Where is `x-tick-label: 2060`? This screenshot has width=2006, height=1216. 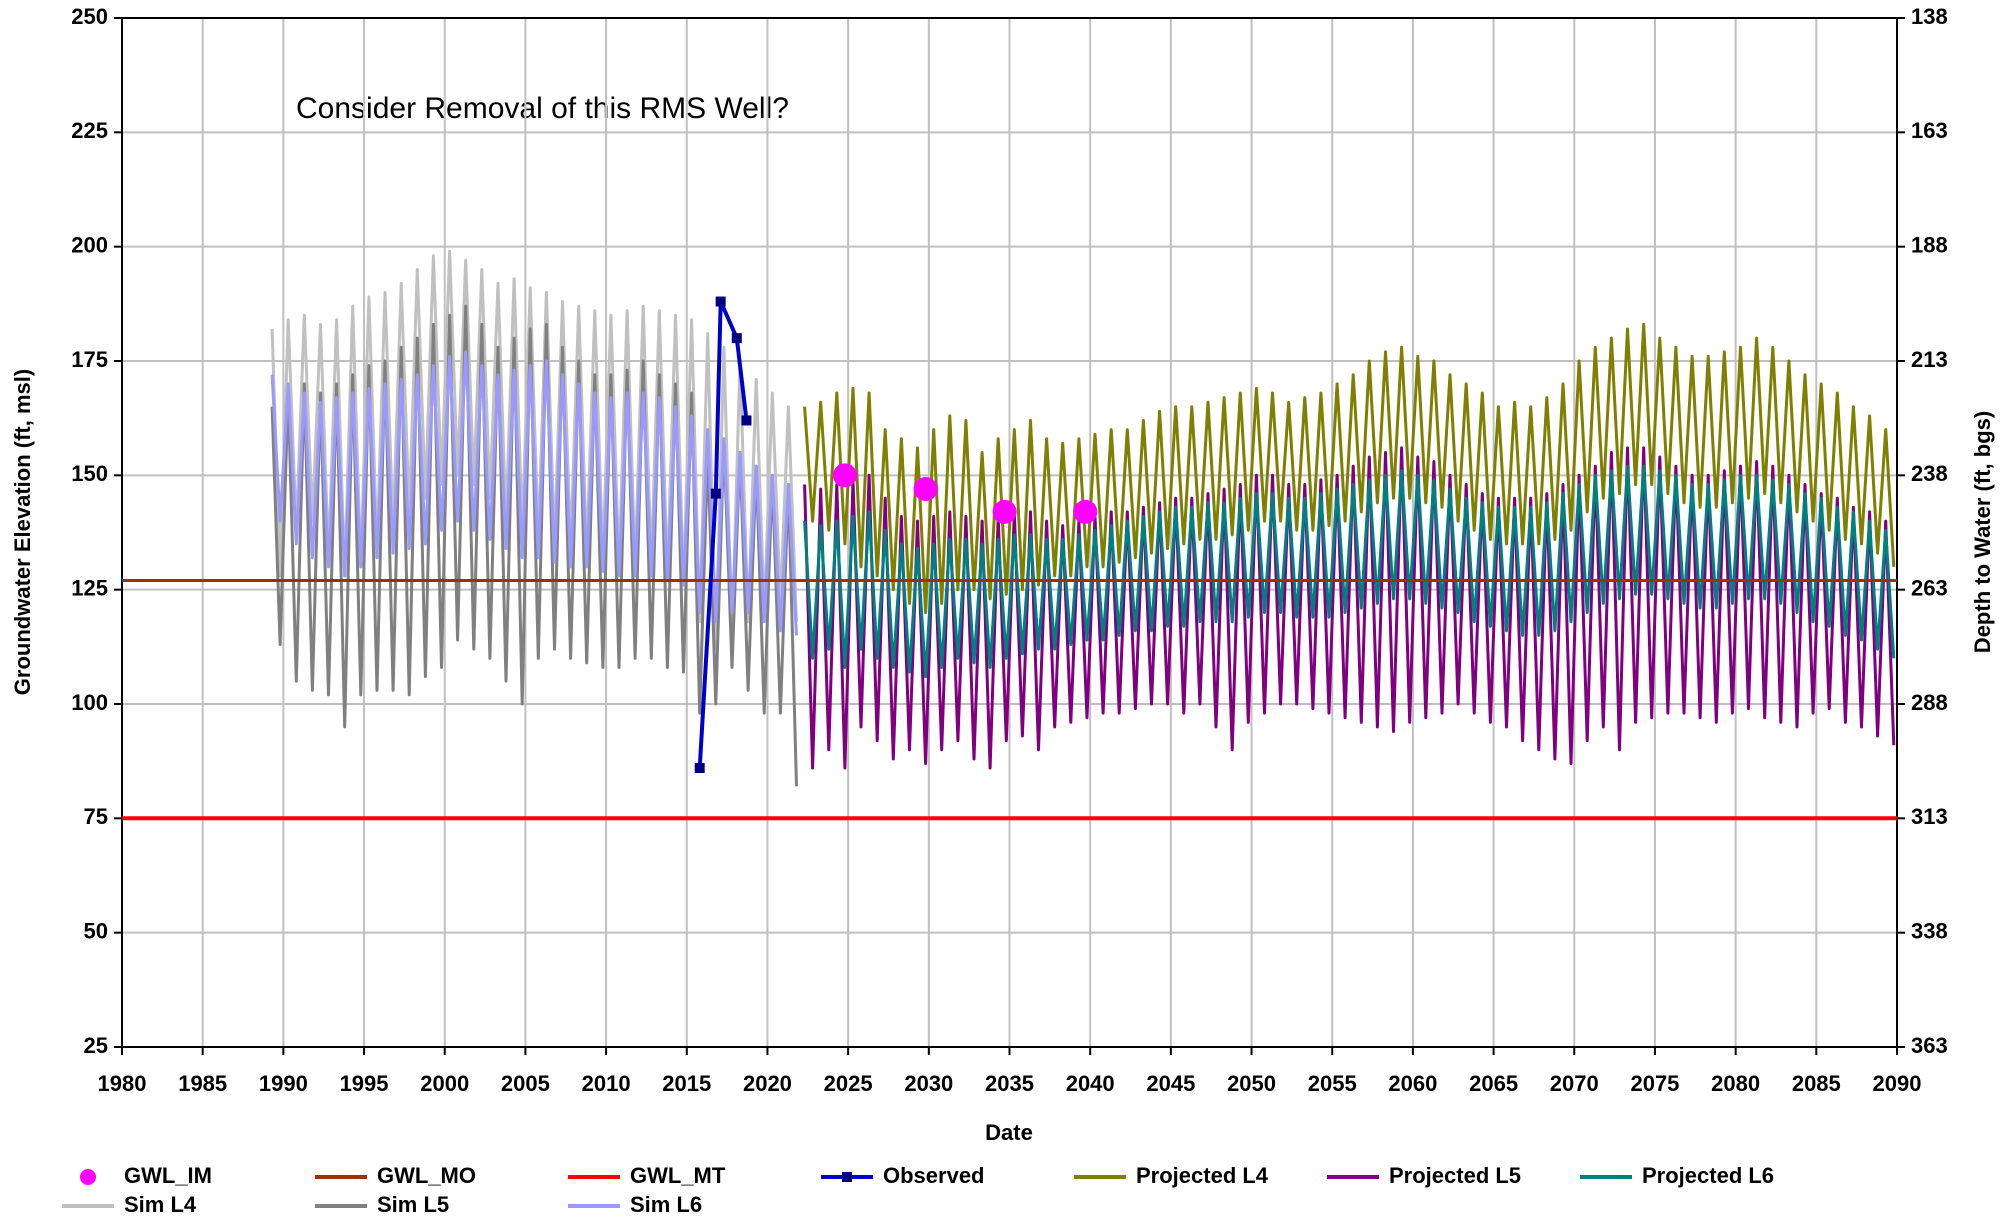
x-tick-label: 2060 is located at coordinates (1412, 1083).